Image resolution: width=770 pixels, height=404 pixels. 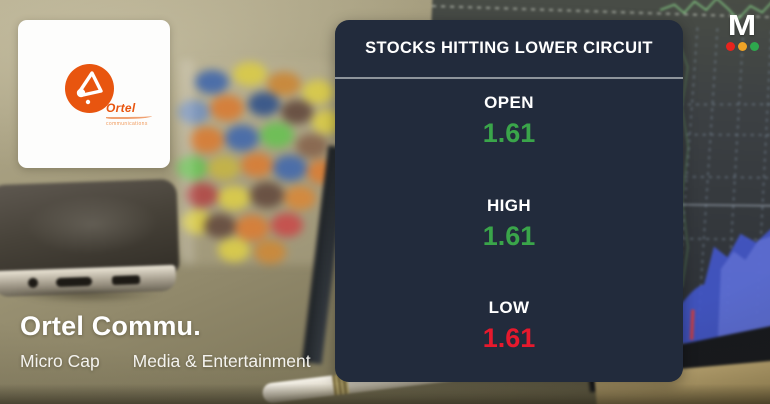 I want to click on watermark-dots, so click(x=742, y=46).